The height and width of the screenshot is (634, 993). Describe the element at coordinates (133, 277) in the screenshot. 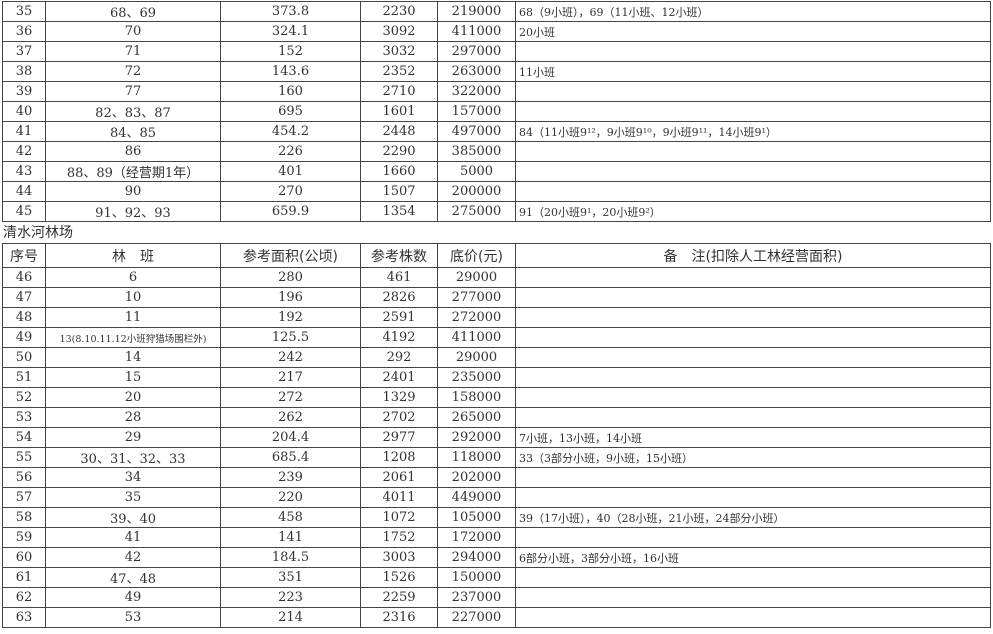

I see `cell-lot: 6` at that location.